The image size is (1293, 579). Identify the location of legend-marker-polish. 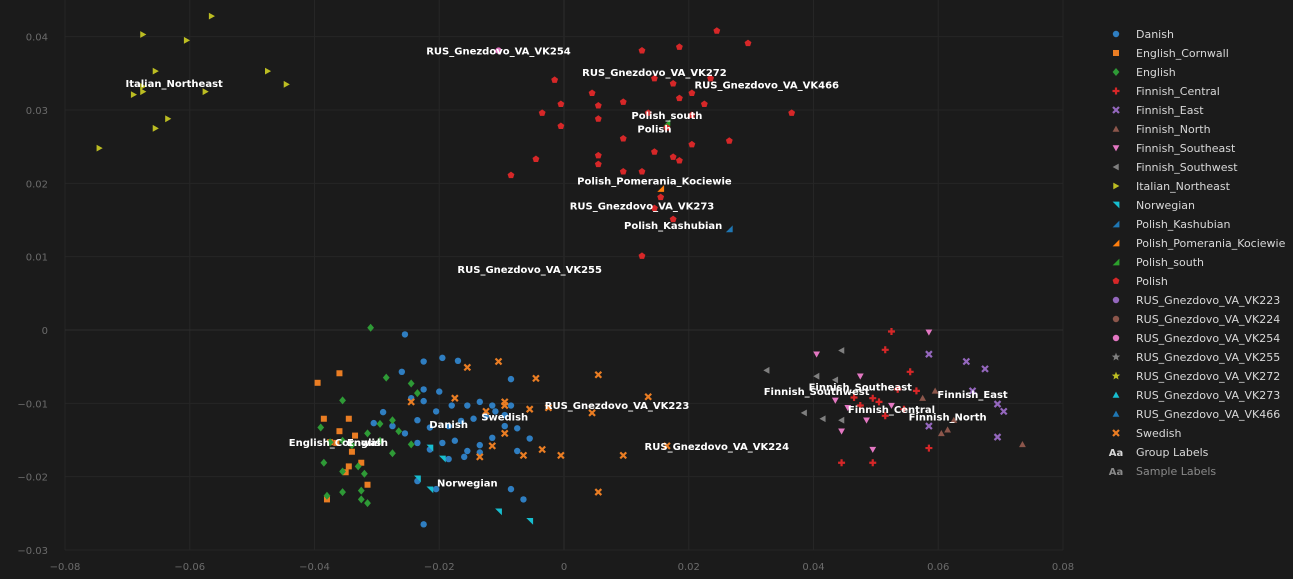
(1116, 280).